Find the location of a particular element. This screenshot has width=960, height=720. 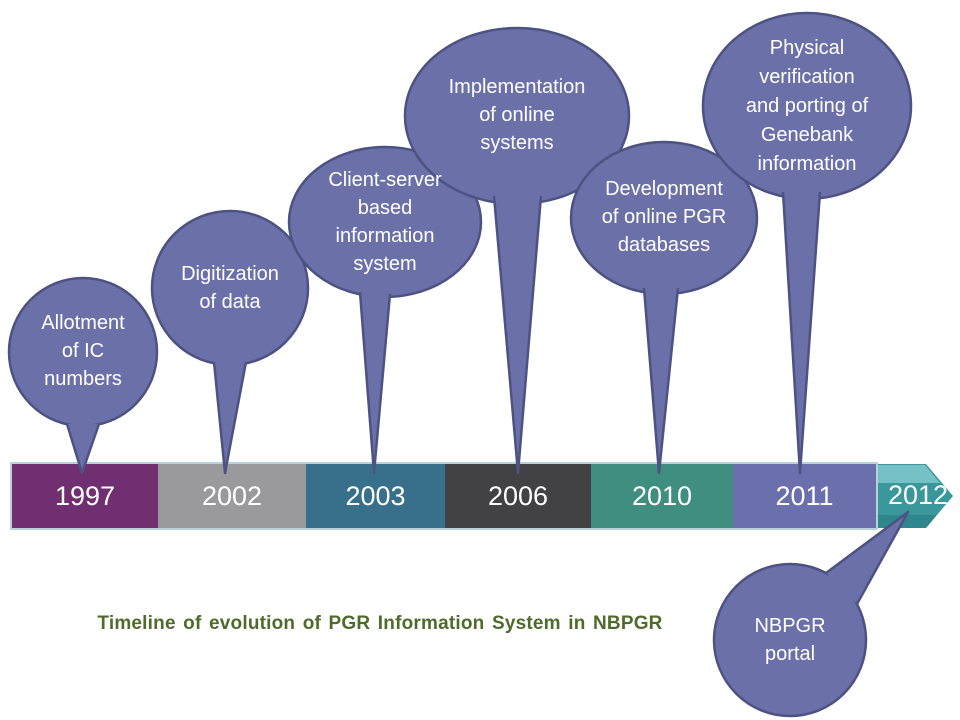

balloon-digitization-of-data is located at coordinates (230, 342).